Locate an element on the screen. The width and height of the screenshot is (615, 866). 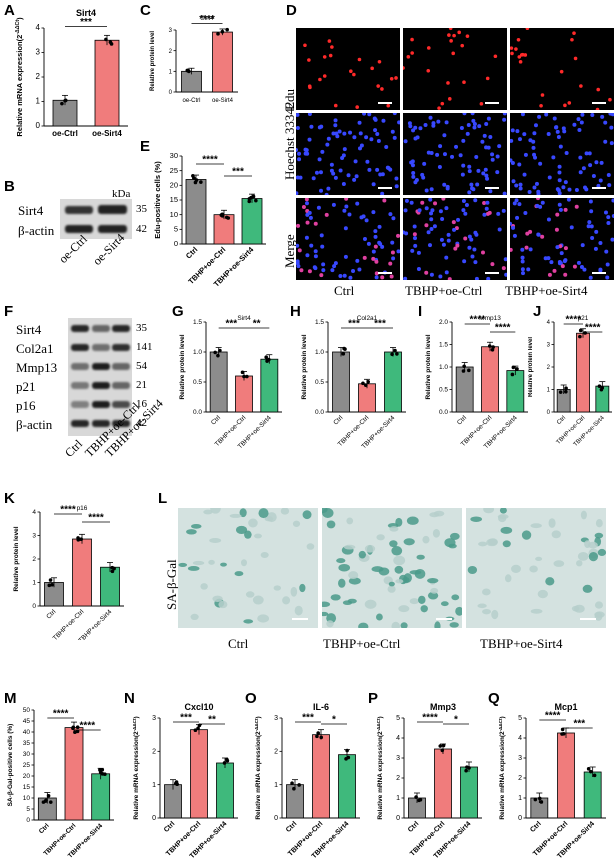
blot-f-kda: 42 is located at coordinates (141, 423).